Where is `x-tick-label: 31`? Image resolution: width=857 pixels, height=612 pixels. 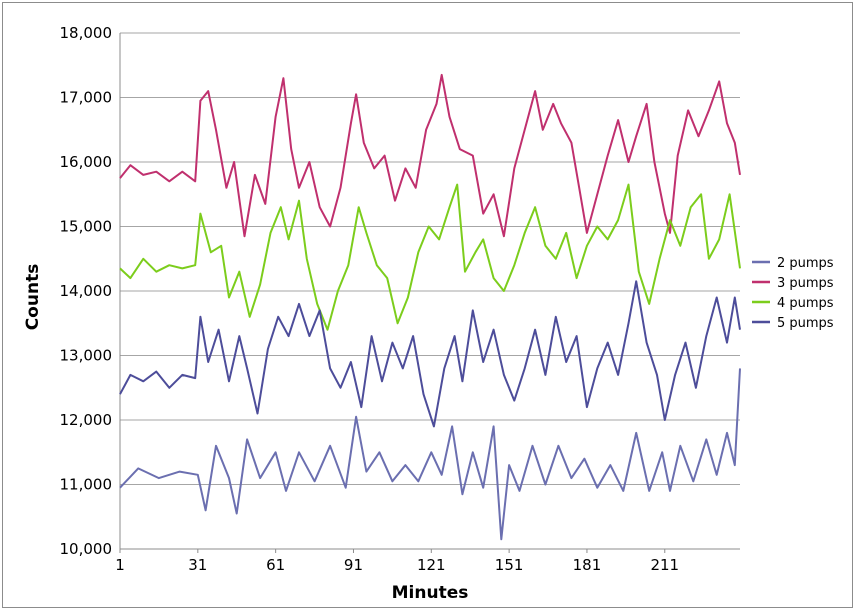
x-tick-label: 31 is located at coordinates (197, 565).